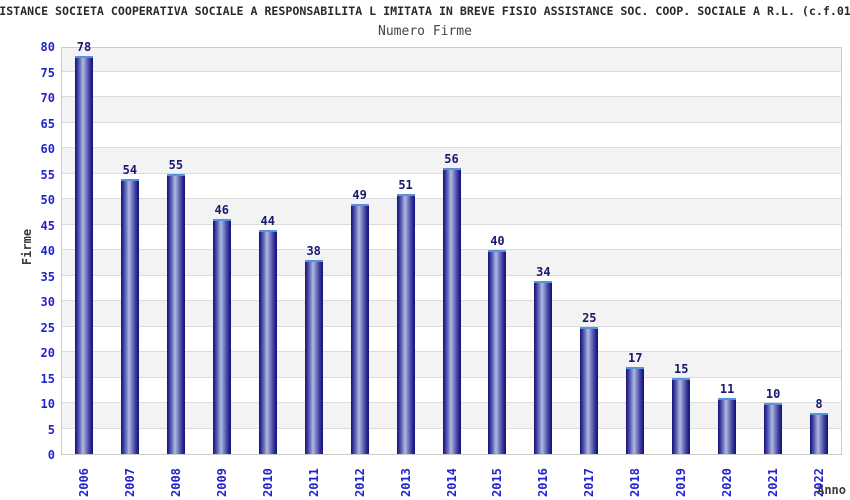  What do you see at coordinates (221, 210) in the screenshot?
I see `bar-value-label: 46` at bounding box center [221, 210].